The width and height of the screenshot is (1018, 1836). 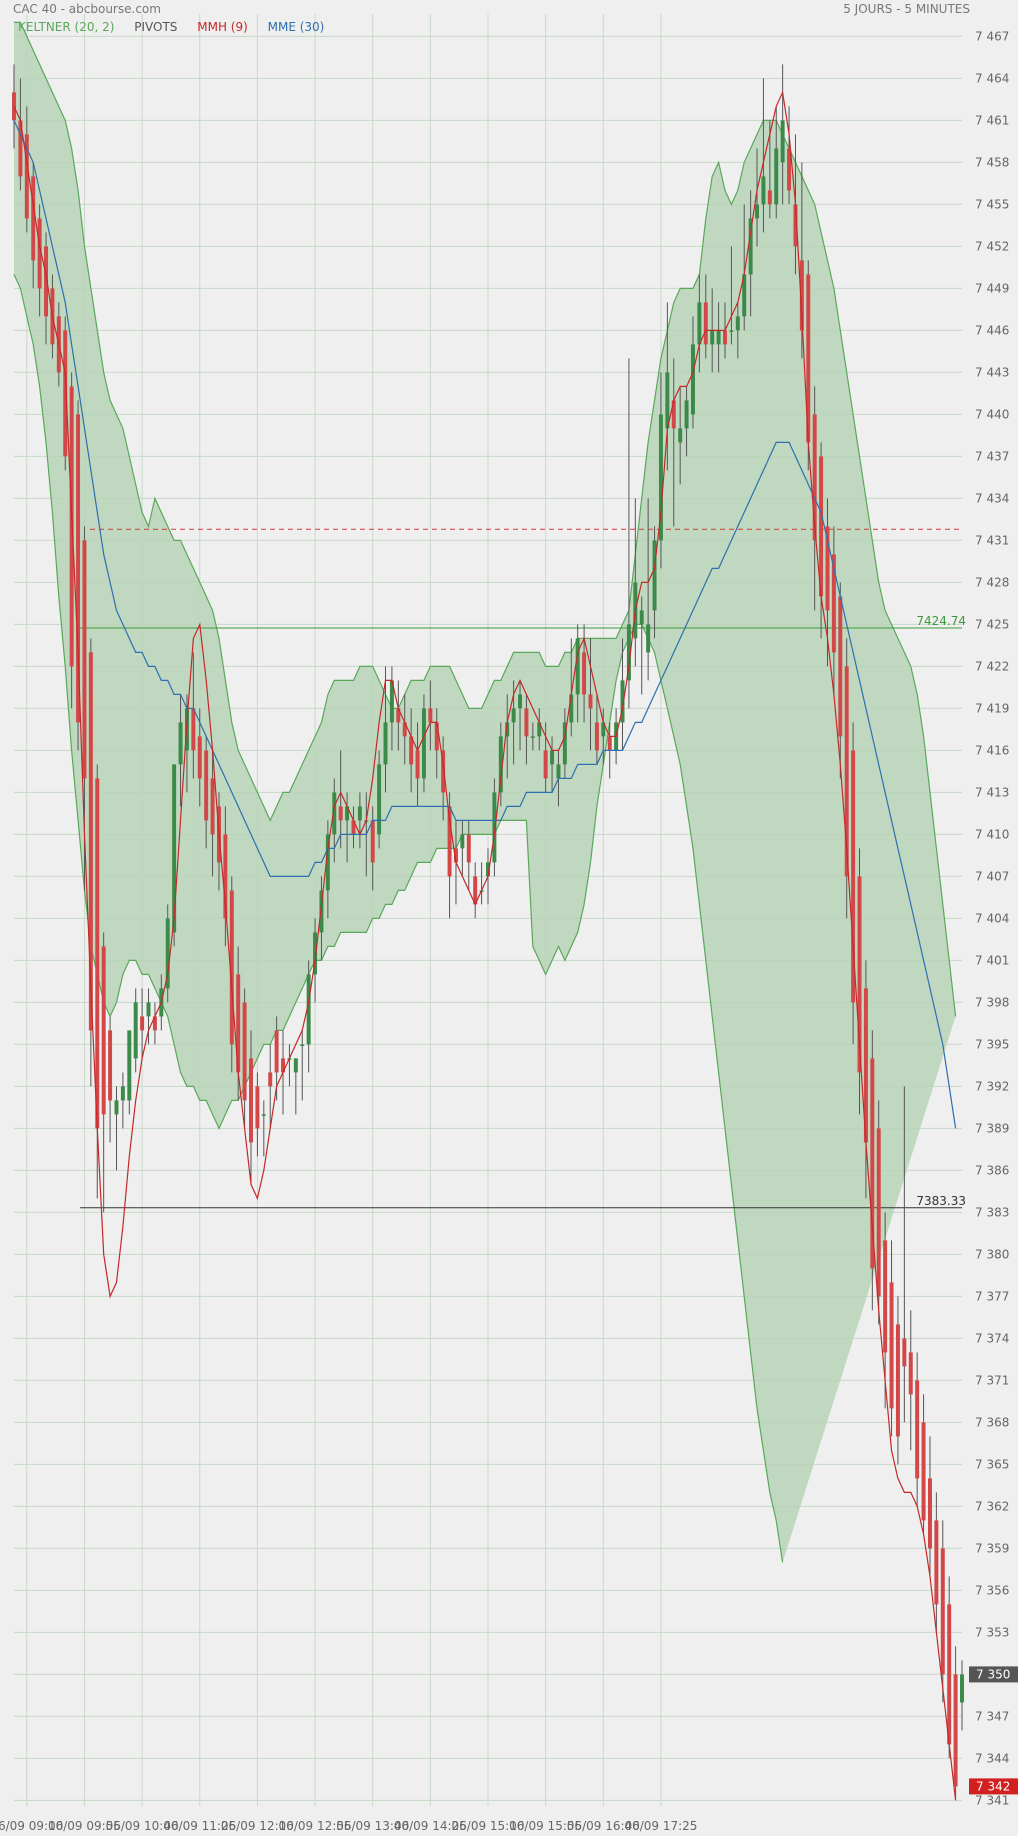 What do you see at coordinates (199, 1826) in the screenshot?
I see `x-tick-label: 06/09 11:25` at bounding box center [199, 1826].